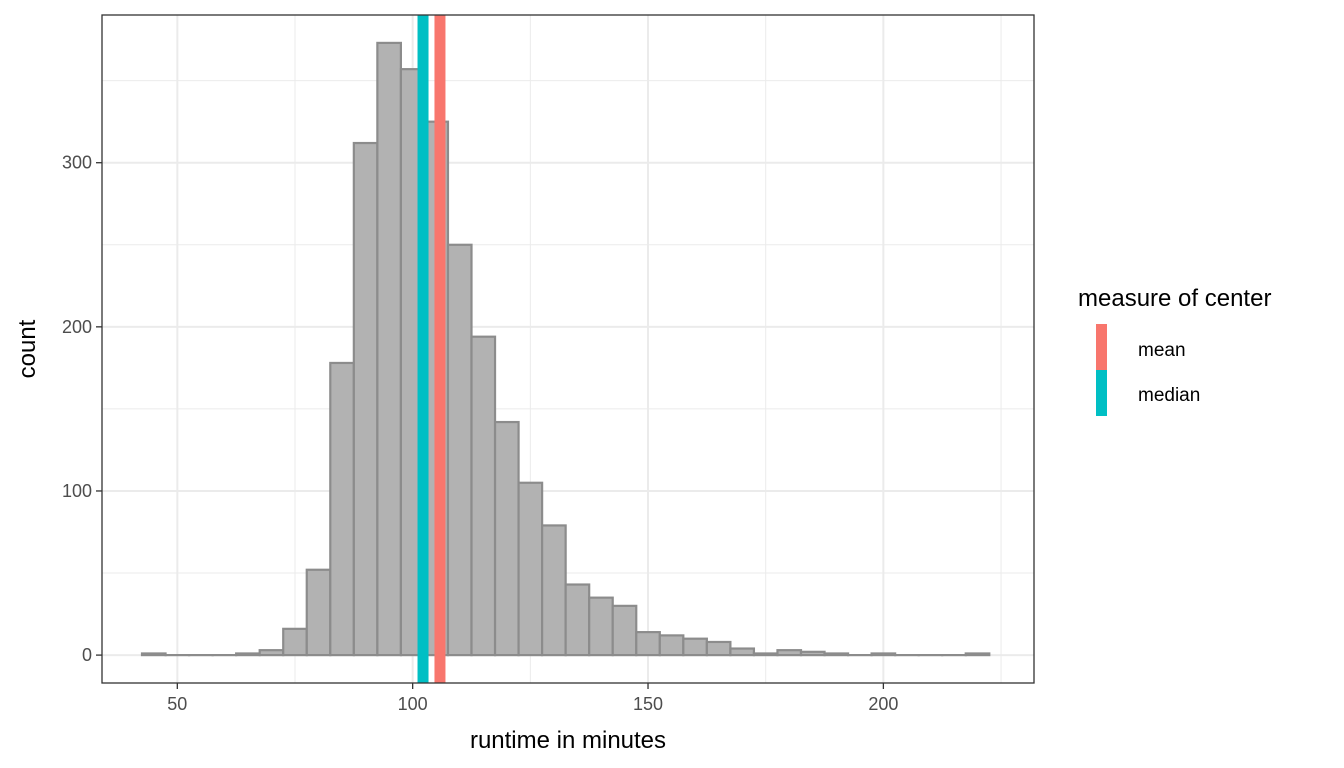  What do you see at coordinates (1162, 350) in the screenshot?
I see `legend-label-mean: mean` at bounding box center [1162, 350].